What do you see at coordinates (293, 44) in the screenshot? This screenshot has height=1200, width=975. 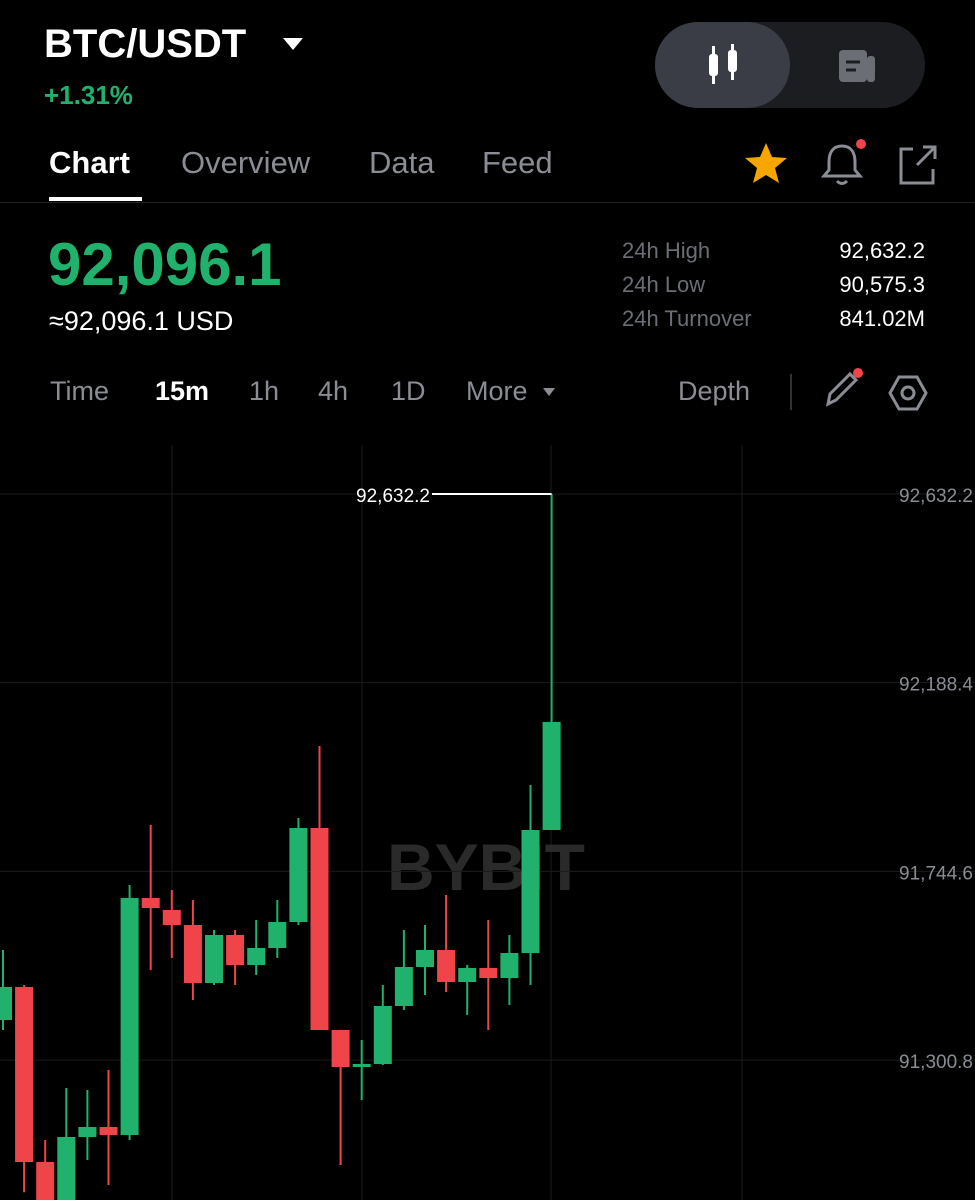 I see `dropdown-arrow` at bounding box center [293, 44].